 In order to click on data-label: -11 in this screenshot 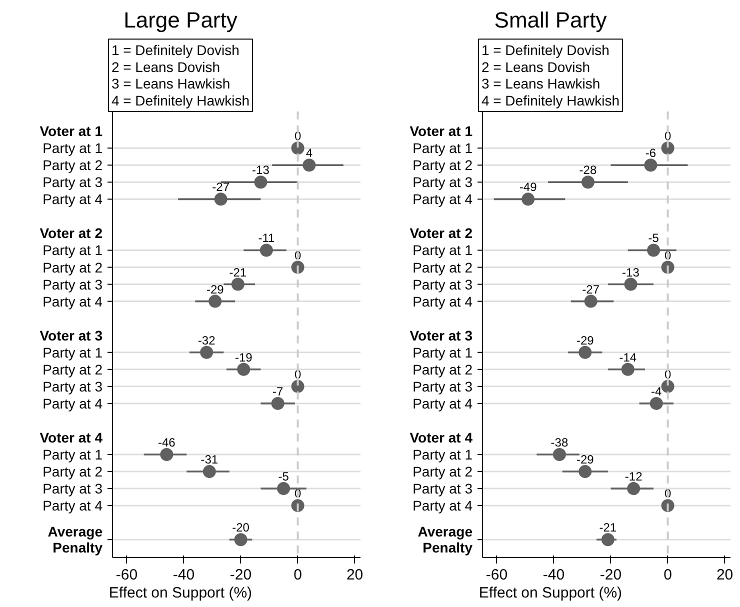, I will do `click(266, 238)`.